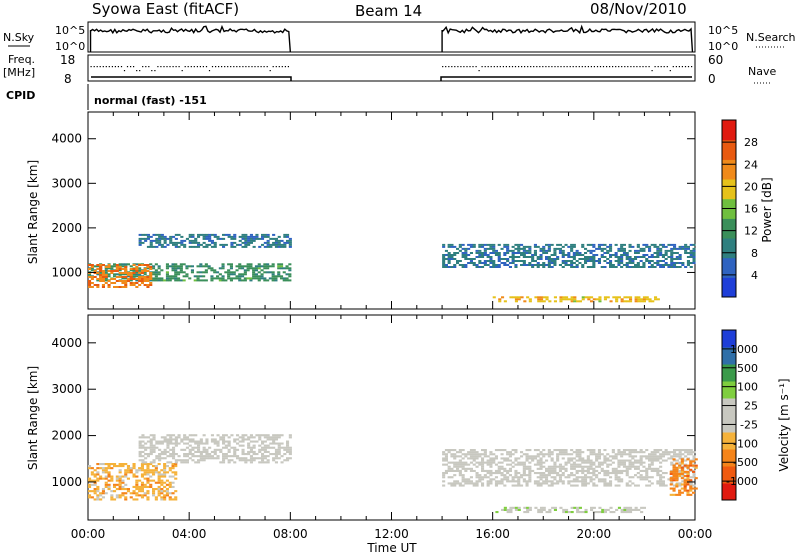 This screenshot has width=800, height=558. I want to click on freq-panel: Freq. [MHz] 18 8 60 0 Nave, so click(389, 69).